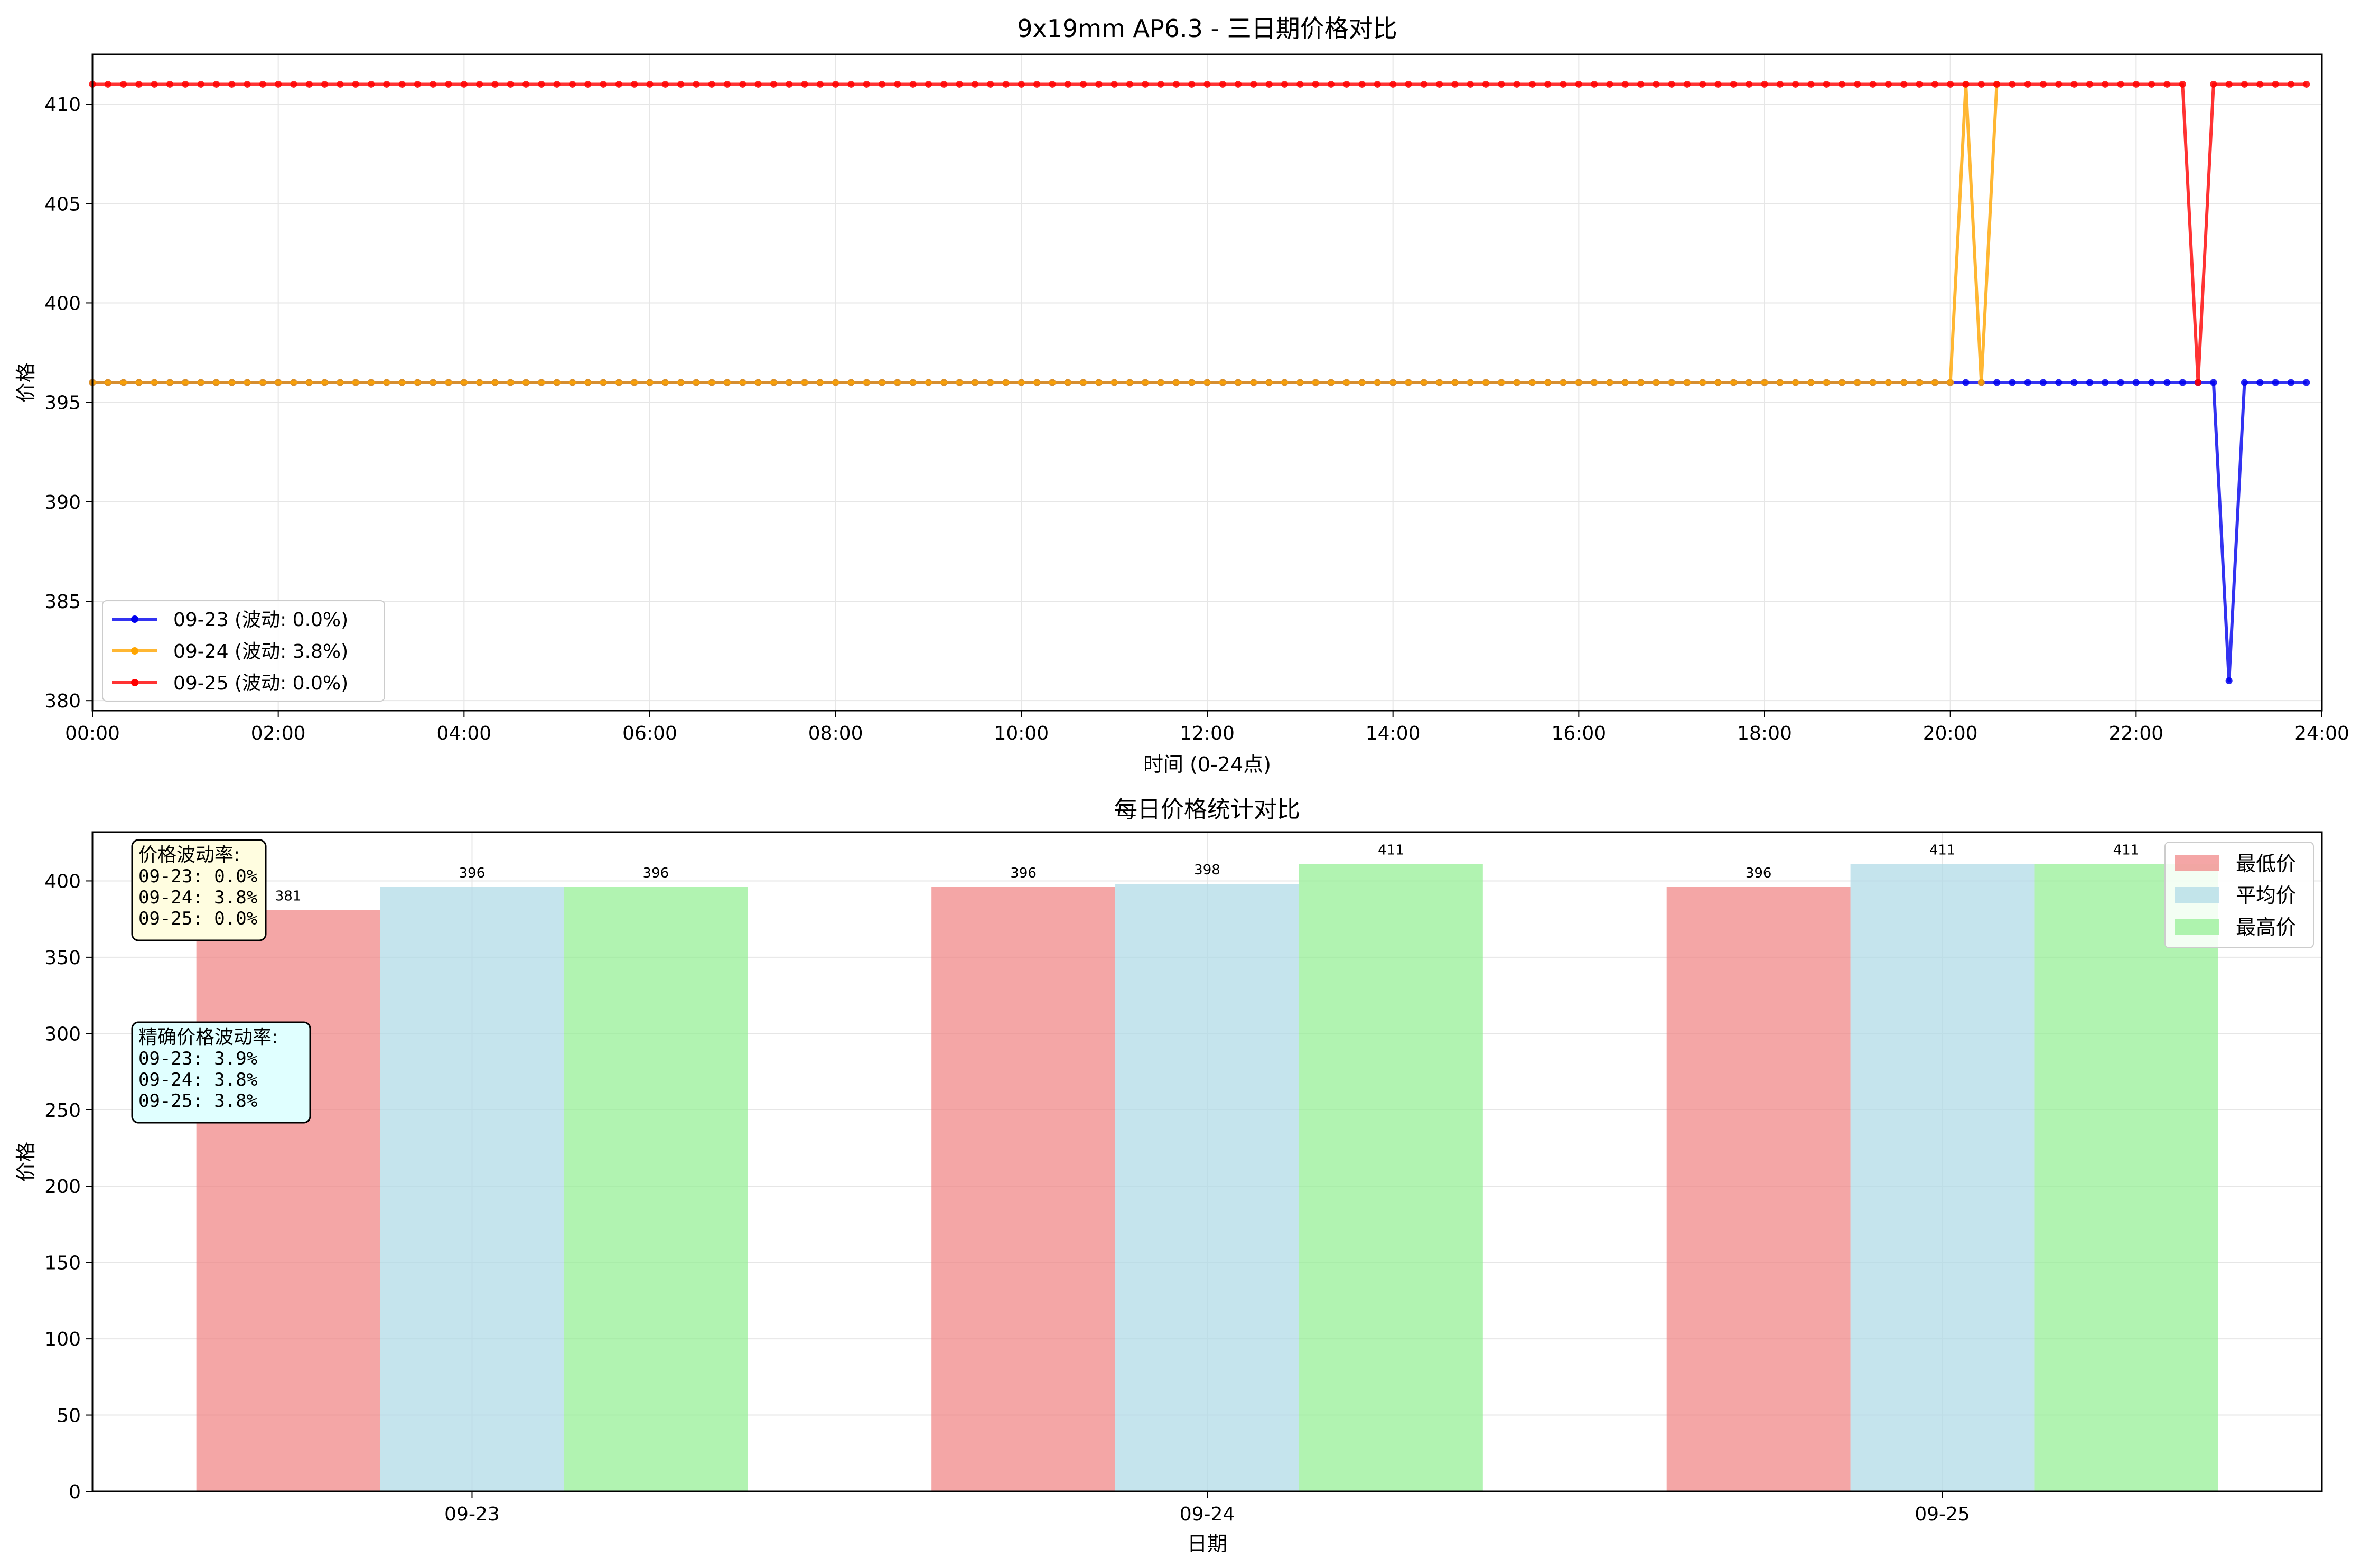 This screenshot has width=2361, height=1568. What do you see at coordinates (62, 602) in the screenshot?
I see `line-chart-y-tick-label: 385` at bounding box center [62, 602].